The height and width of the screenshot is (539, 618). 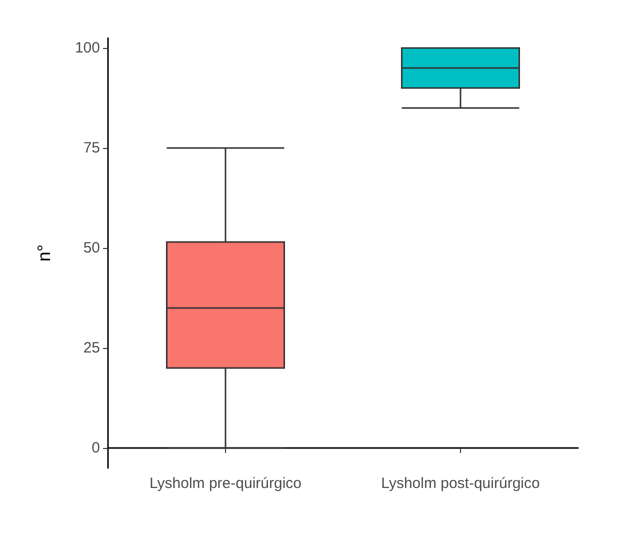 I want to click on x-tick-label: Lysholm pre-quirúrgico, so click(x=225, y=483).